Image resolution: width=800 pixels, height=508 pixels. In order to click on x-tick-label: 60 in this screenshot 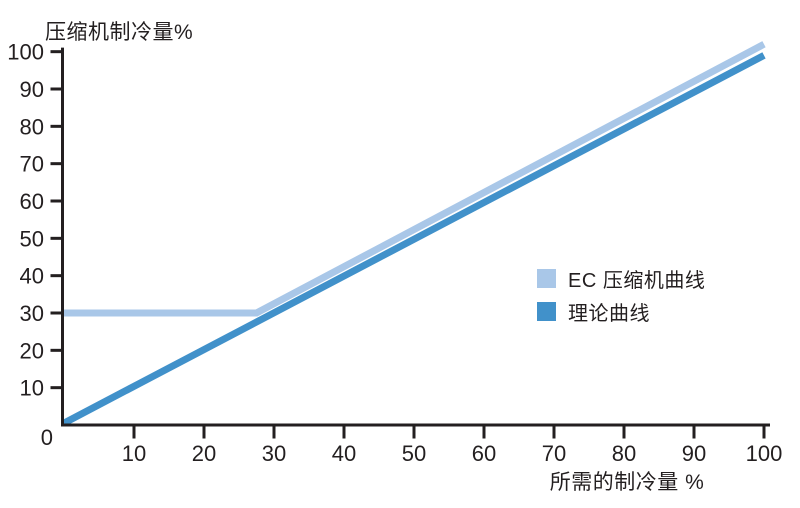, I will do `click(484, 453)`.